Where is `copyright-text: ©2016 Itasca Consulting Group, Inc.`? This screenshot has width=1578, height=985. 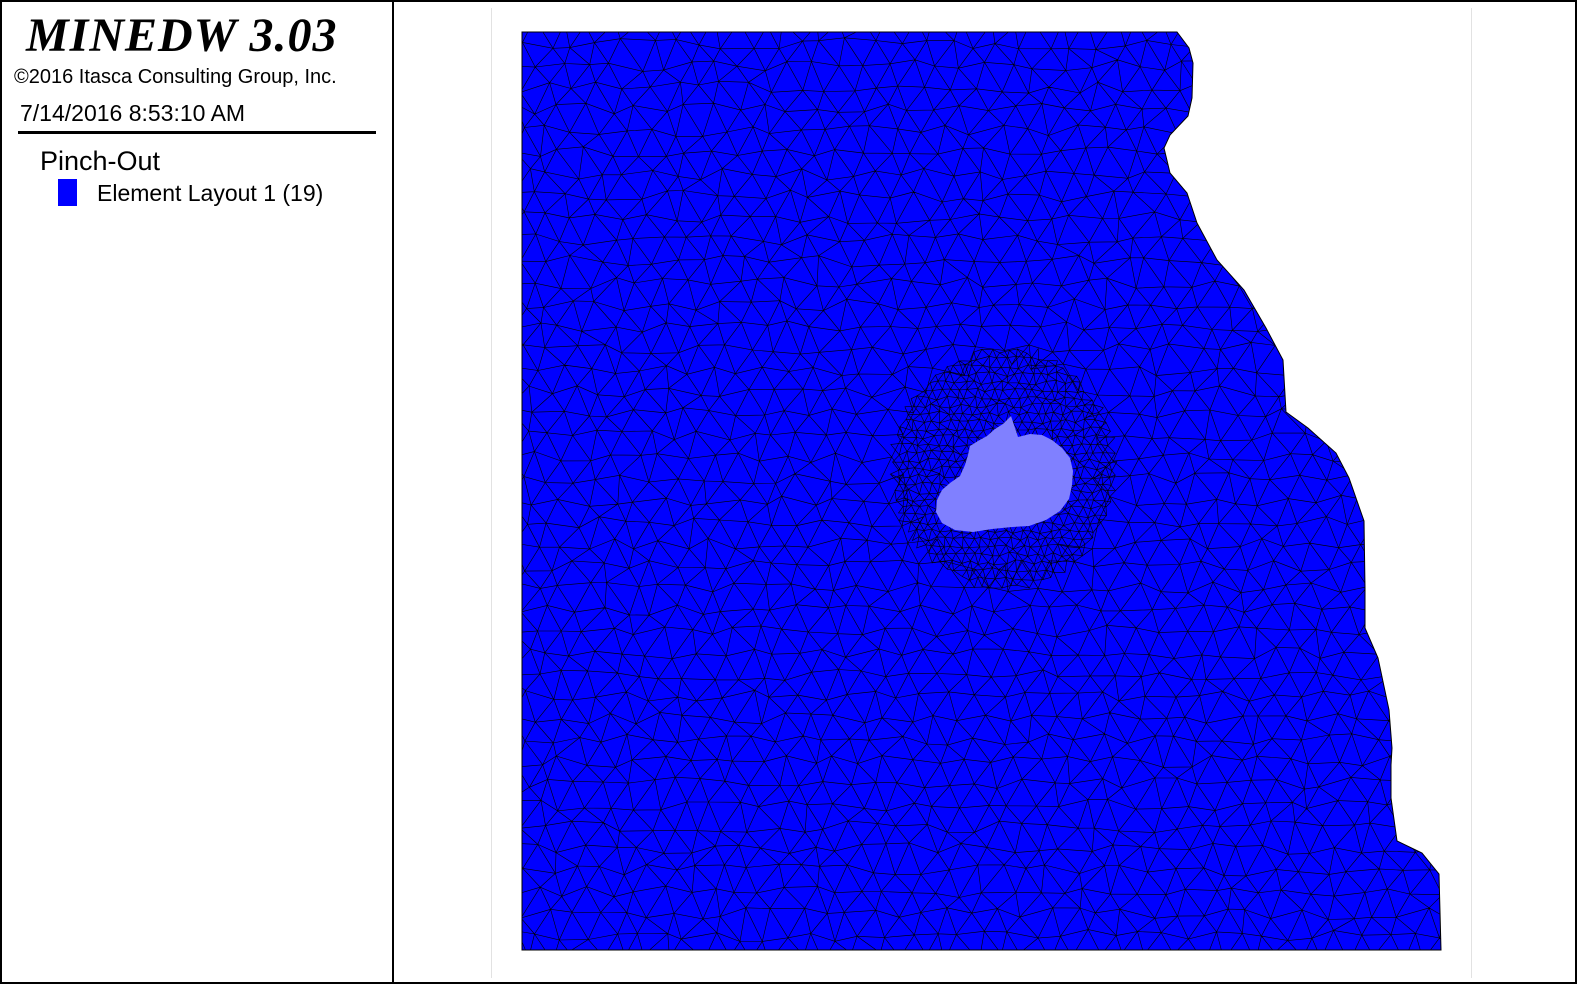
copyright-text: ©2016 Itasca Consulting Group, Inc. is located at coordinates (175, 77).